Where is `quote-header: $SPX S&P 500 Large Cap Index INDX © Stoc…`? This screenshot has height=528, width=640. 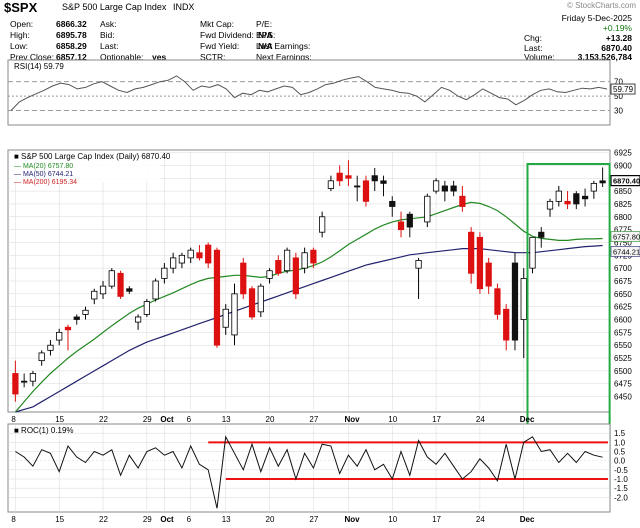
quote-header: $SPX S&P 500 Large Cap Index INDX © Stoc… is located at coordinates (320, 31).